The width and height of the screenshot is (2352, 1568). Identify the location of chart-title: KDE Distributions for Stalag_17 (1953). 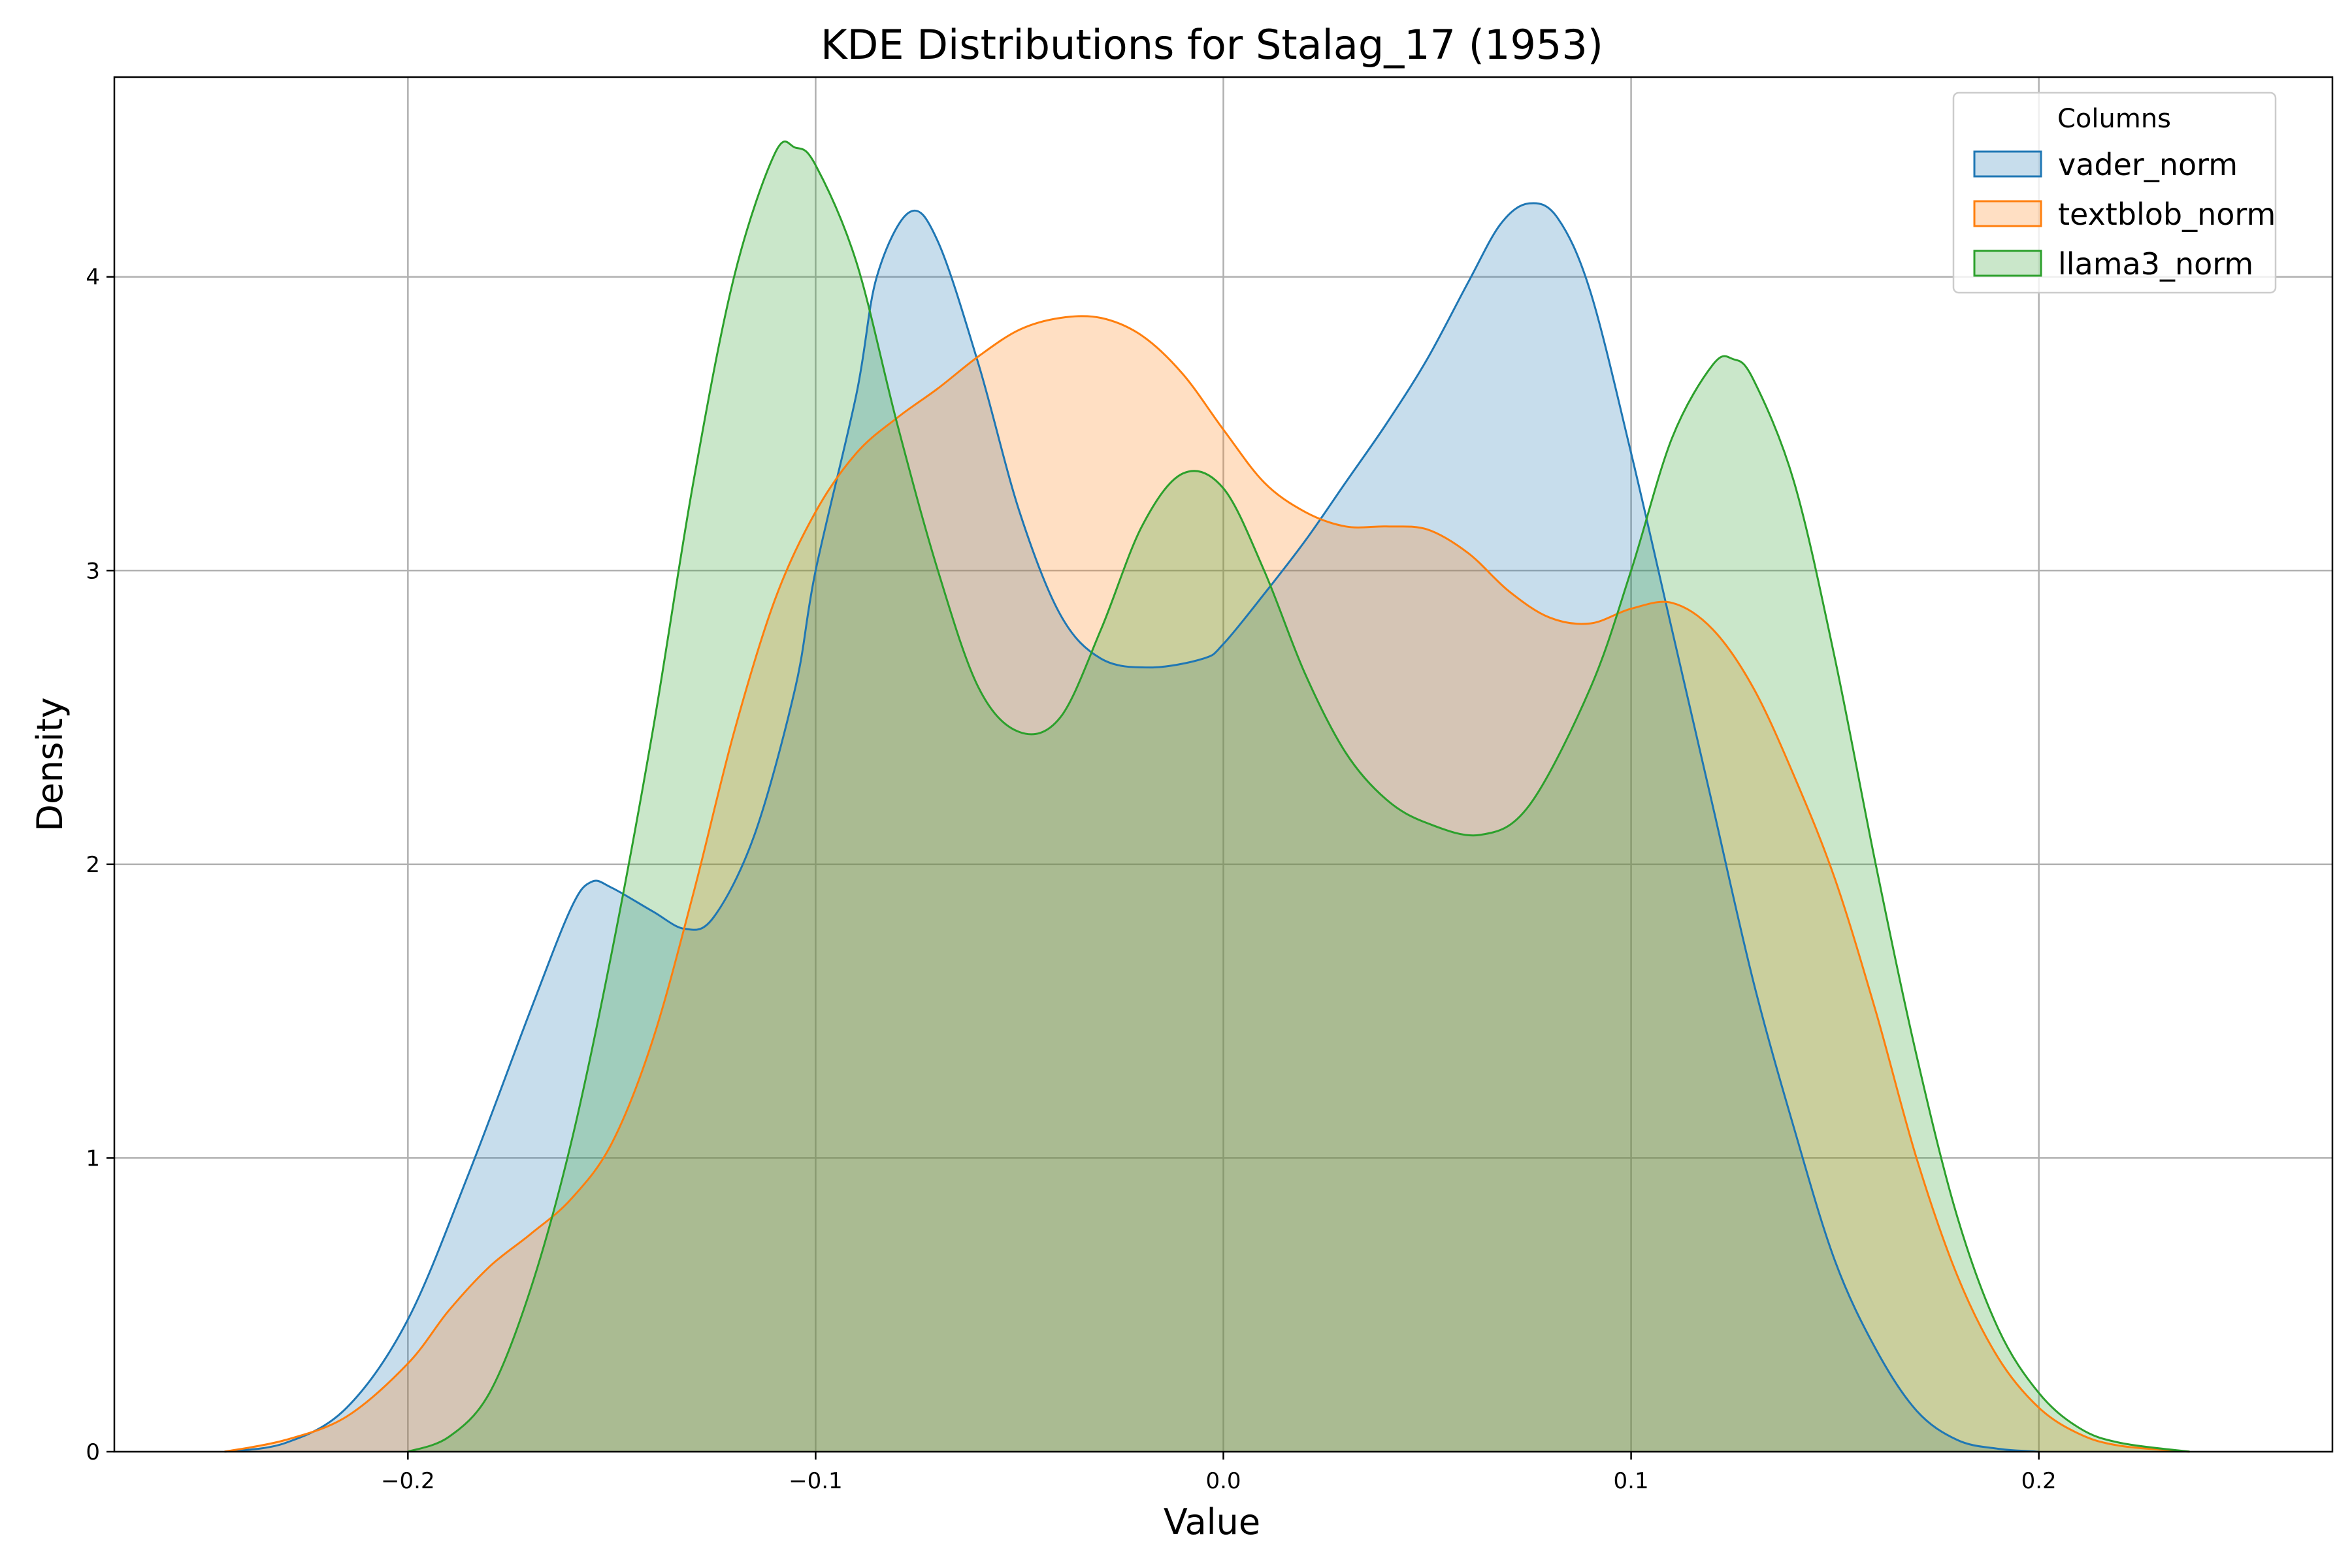
(1212, 45).